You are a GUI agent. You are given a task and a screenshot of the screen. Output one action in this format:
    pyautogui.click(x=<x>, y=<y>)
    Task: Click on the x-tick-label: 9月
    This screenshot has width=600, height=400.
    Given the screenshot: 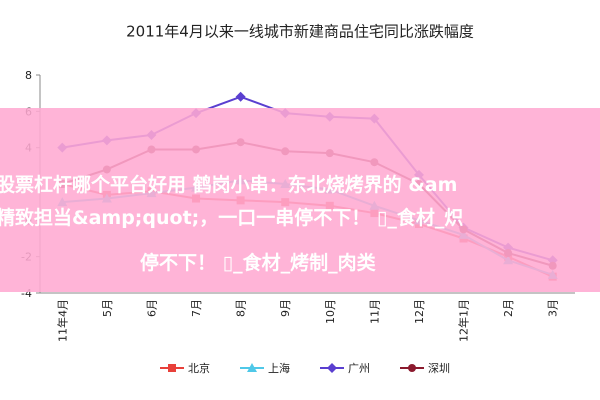 What is the action you would take?
    pyautogui.click(x=285, y=308)
    